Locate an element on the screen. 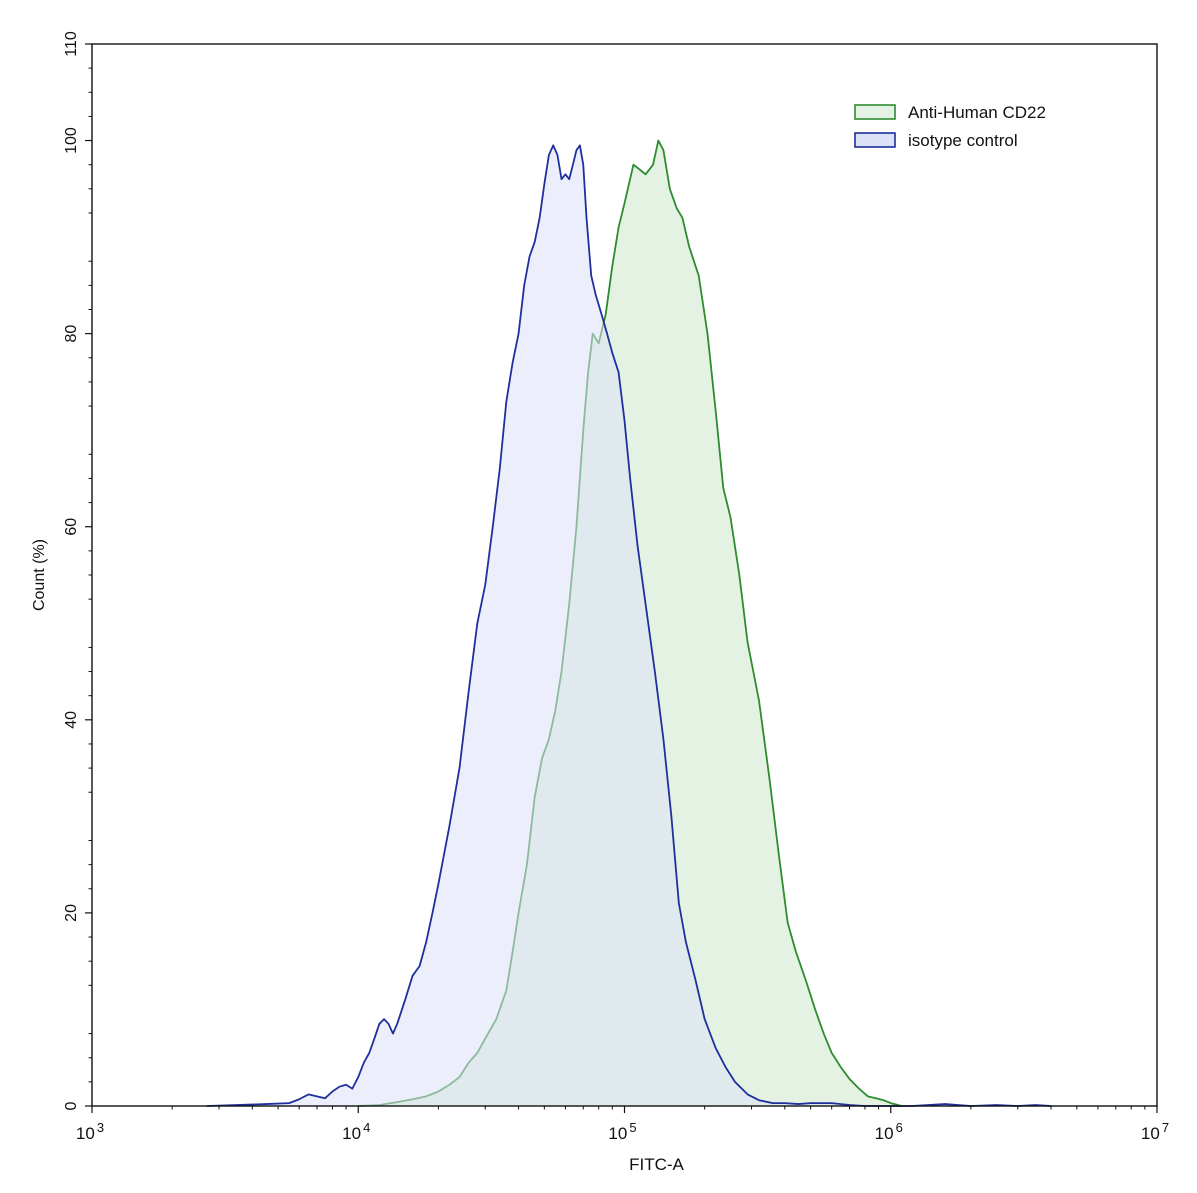 Image resolution: width=1197 pixels, height=1193 pixels. y-tick-label: 110 is located at coordinates (71, 44).